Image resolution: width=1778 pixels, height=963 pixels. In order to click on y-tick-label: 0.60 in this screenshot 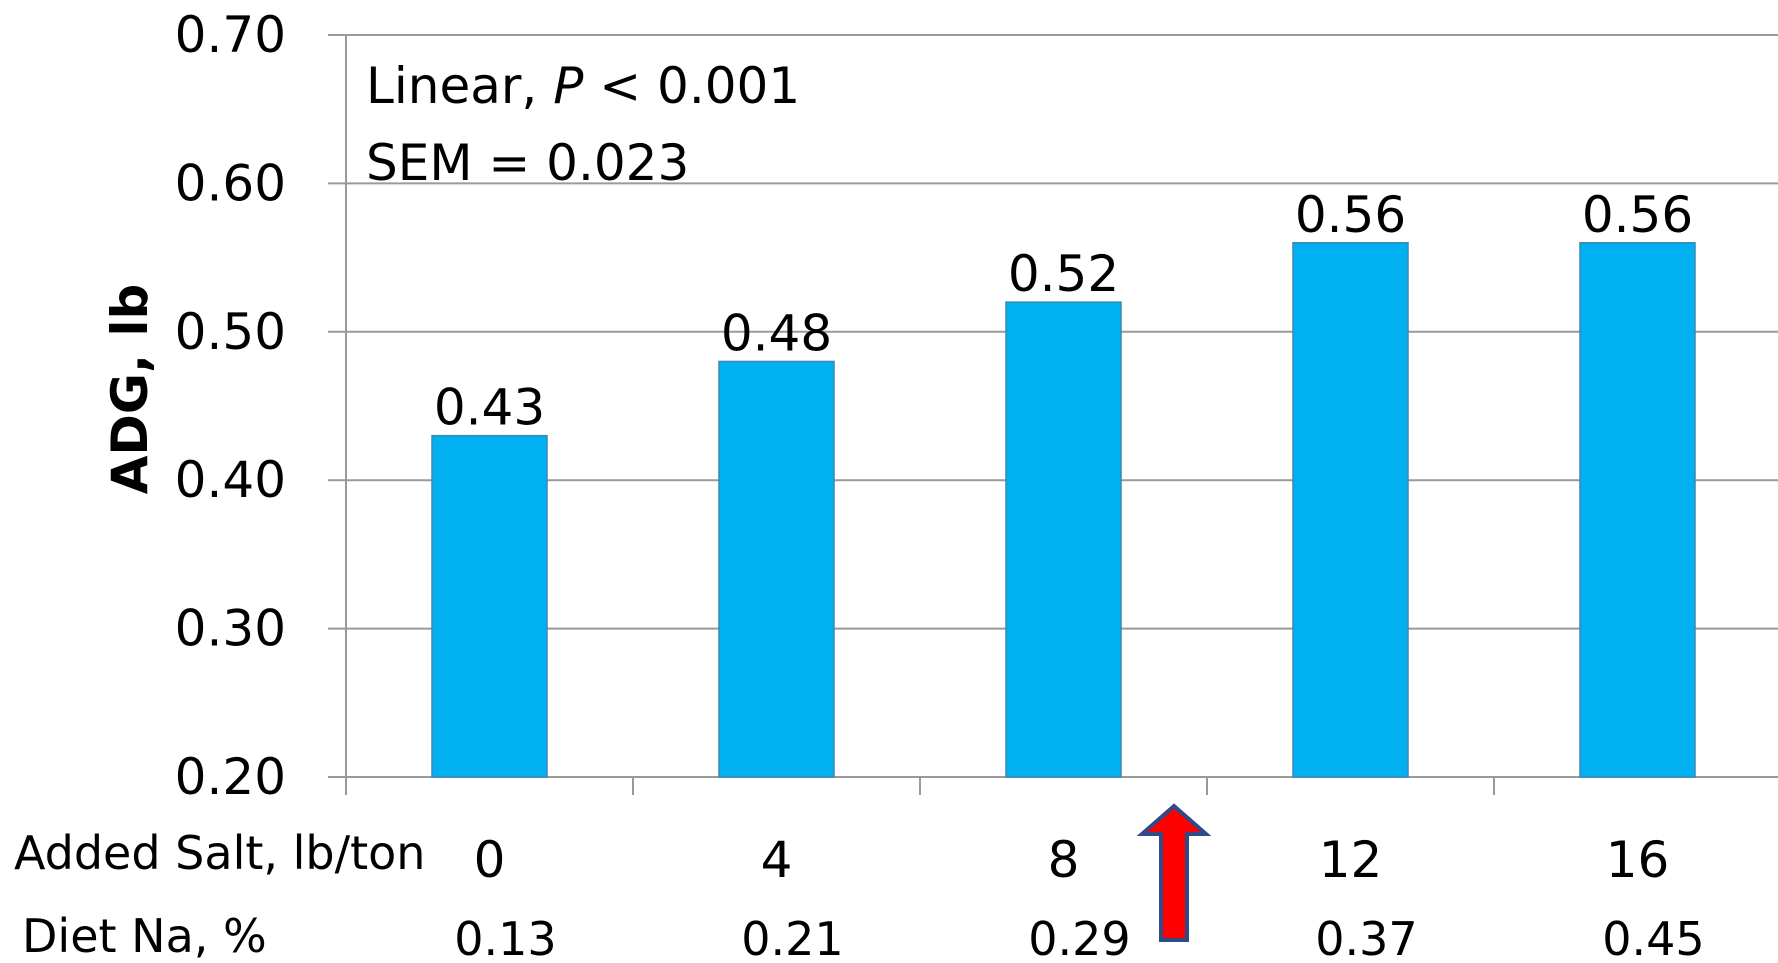, I will do `click(230, 183)`.